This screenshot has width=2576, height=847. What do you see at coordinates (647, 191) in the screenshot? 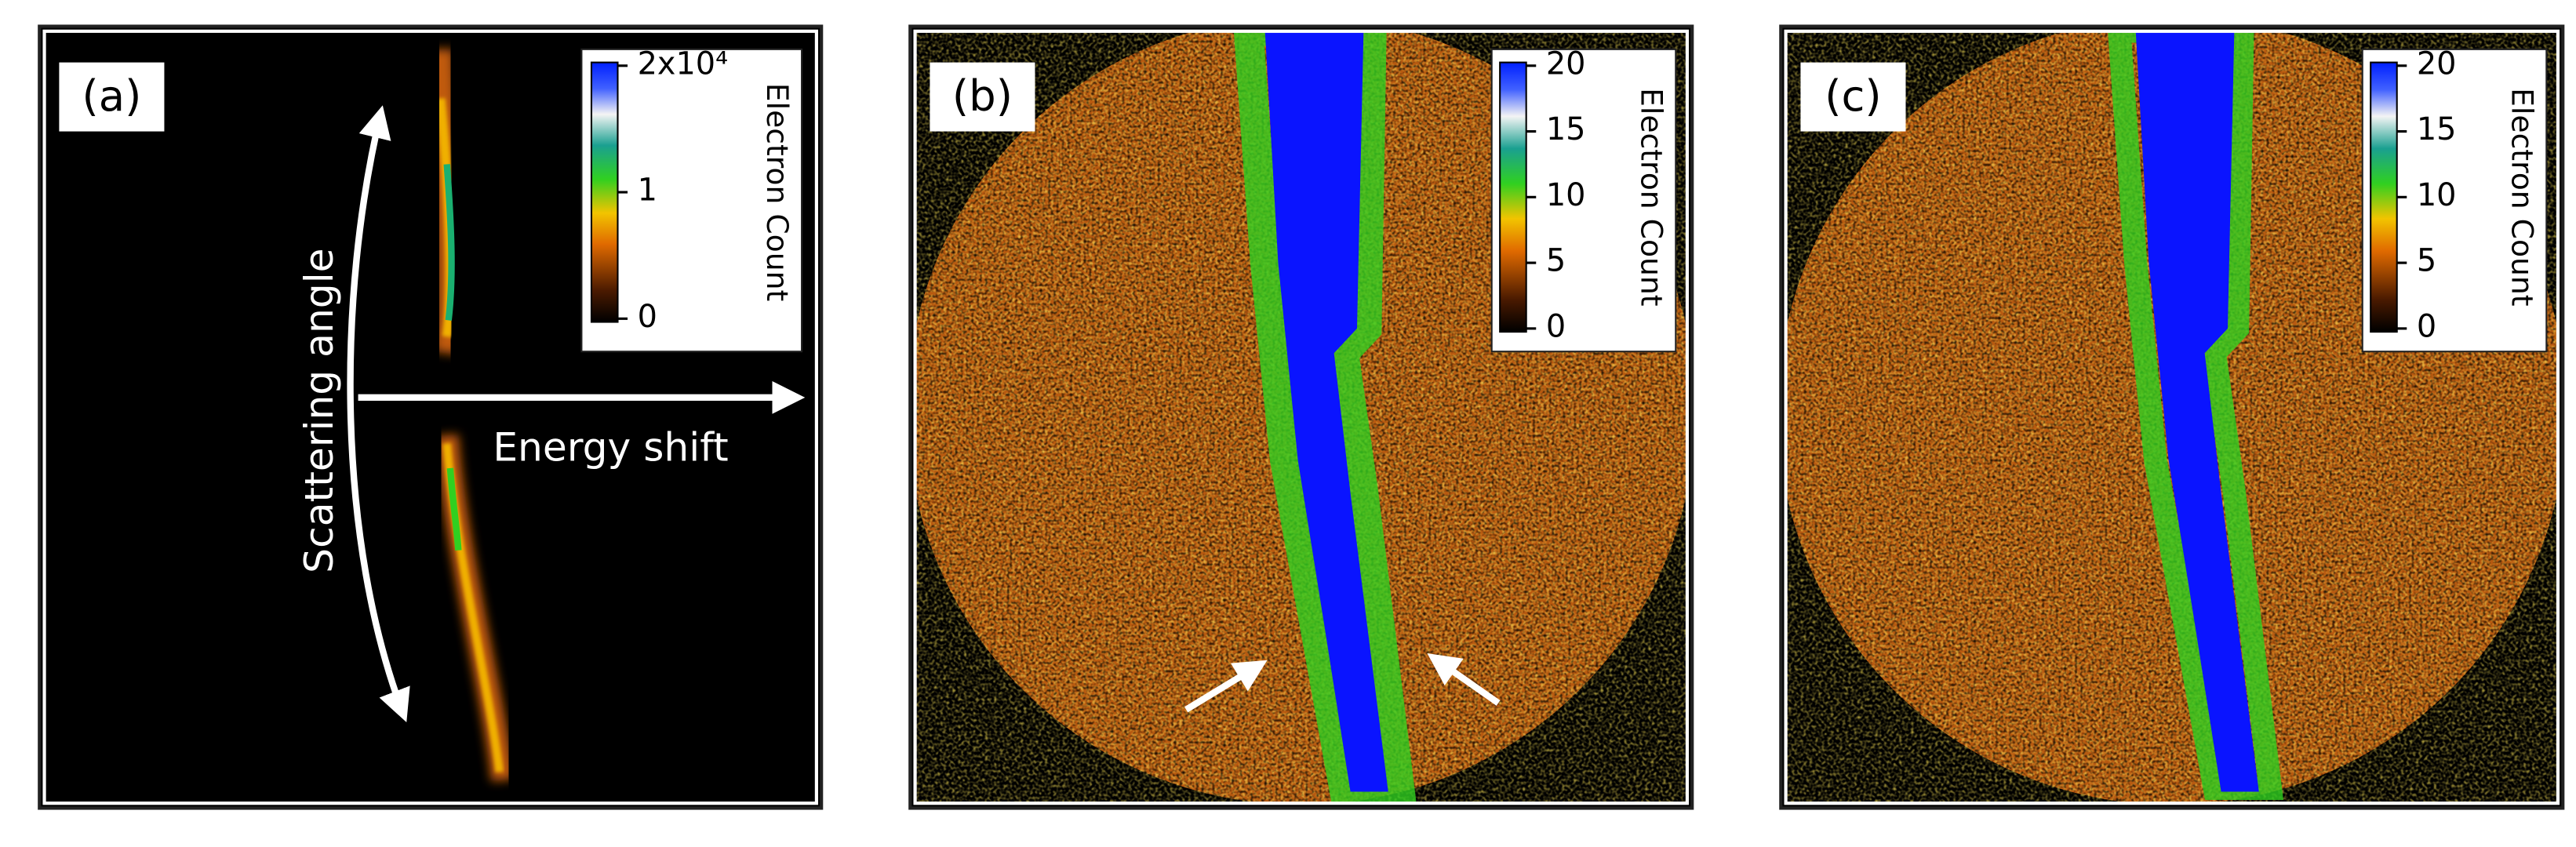
I see `colorbar-tick-label: 1` at bounding box center [647, 191].